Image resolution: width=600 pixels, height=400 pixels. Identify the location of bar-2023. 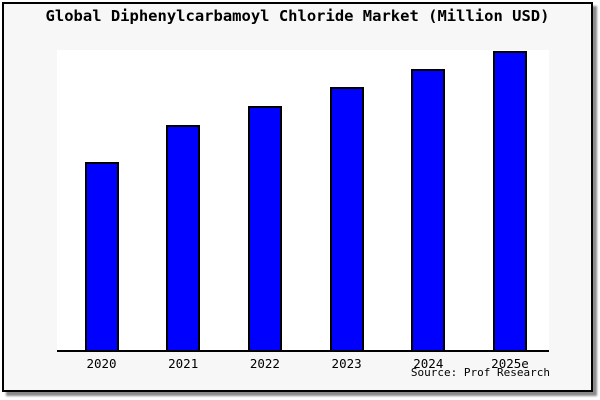
(346, 218).